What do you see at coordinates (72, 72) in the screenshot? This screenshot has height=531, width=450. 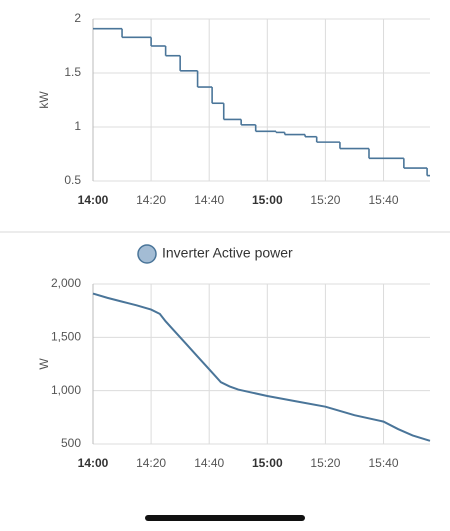 I see `y-tick-label: 1.5` at bounding box center [72, 72].